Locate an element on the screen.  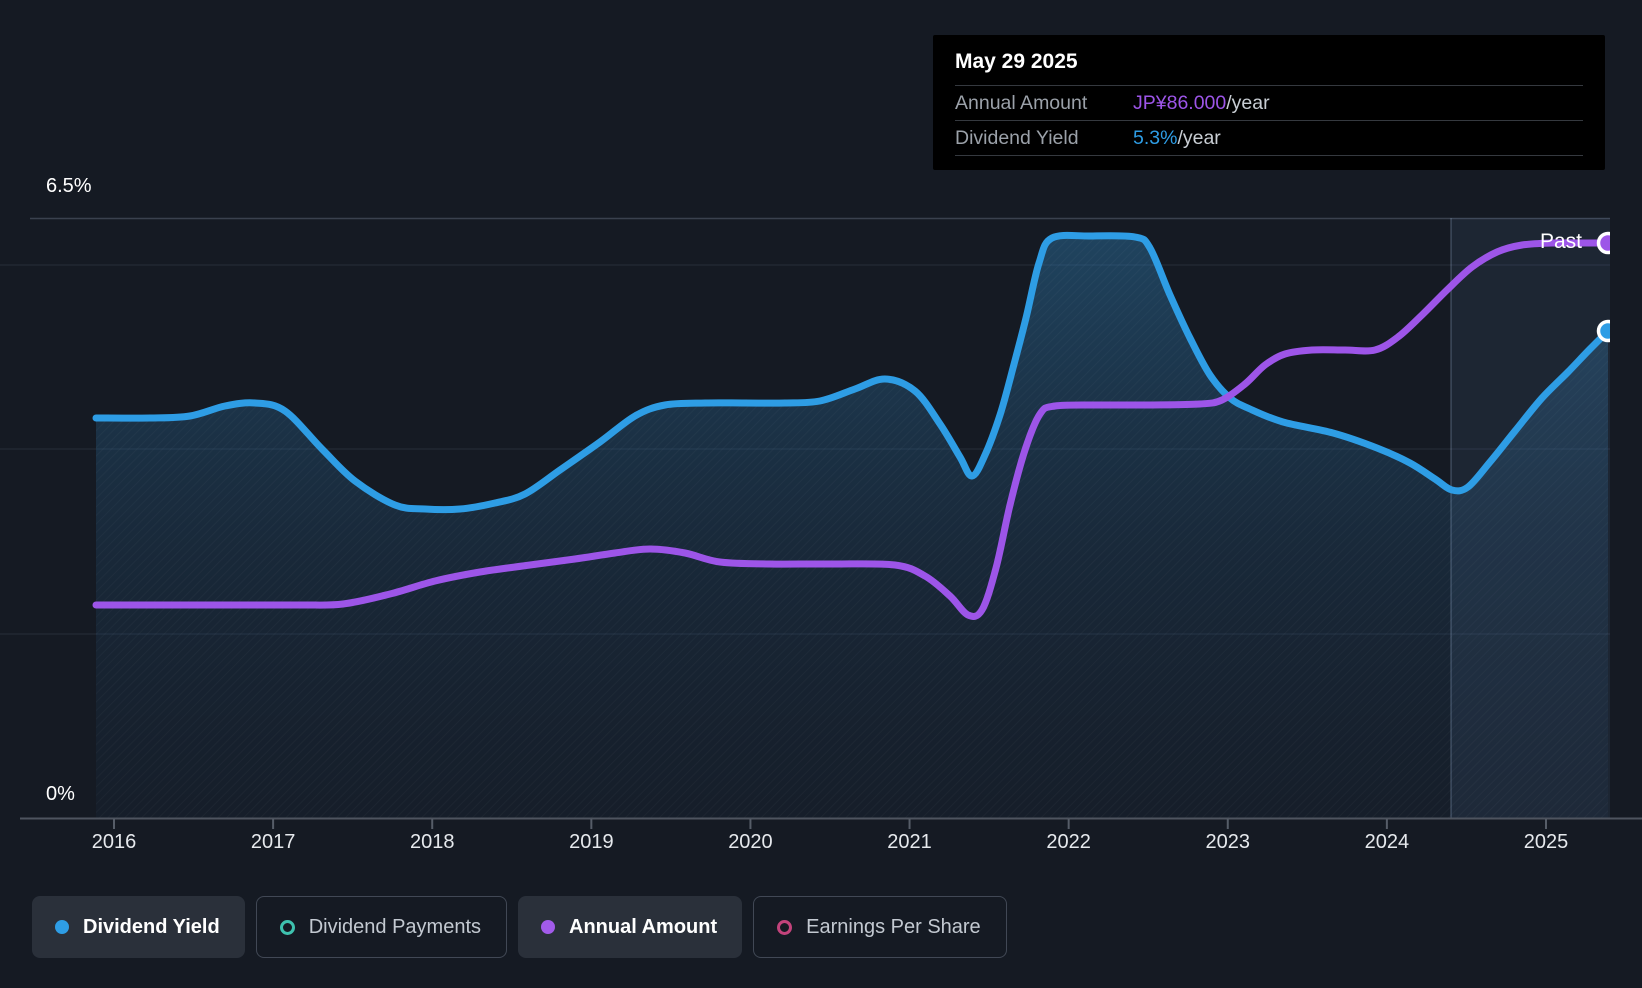
legend-label: Dividend Yield is located at coordinates (151, 926).